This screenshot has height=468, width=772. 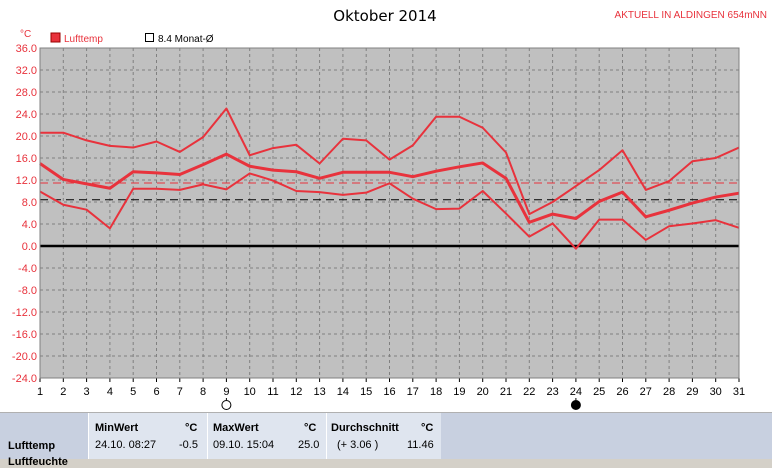 I want to click on x-tick-label: 7, so click(x=180, y=392).